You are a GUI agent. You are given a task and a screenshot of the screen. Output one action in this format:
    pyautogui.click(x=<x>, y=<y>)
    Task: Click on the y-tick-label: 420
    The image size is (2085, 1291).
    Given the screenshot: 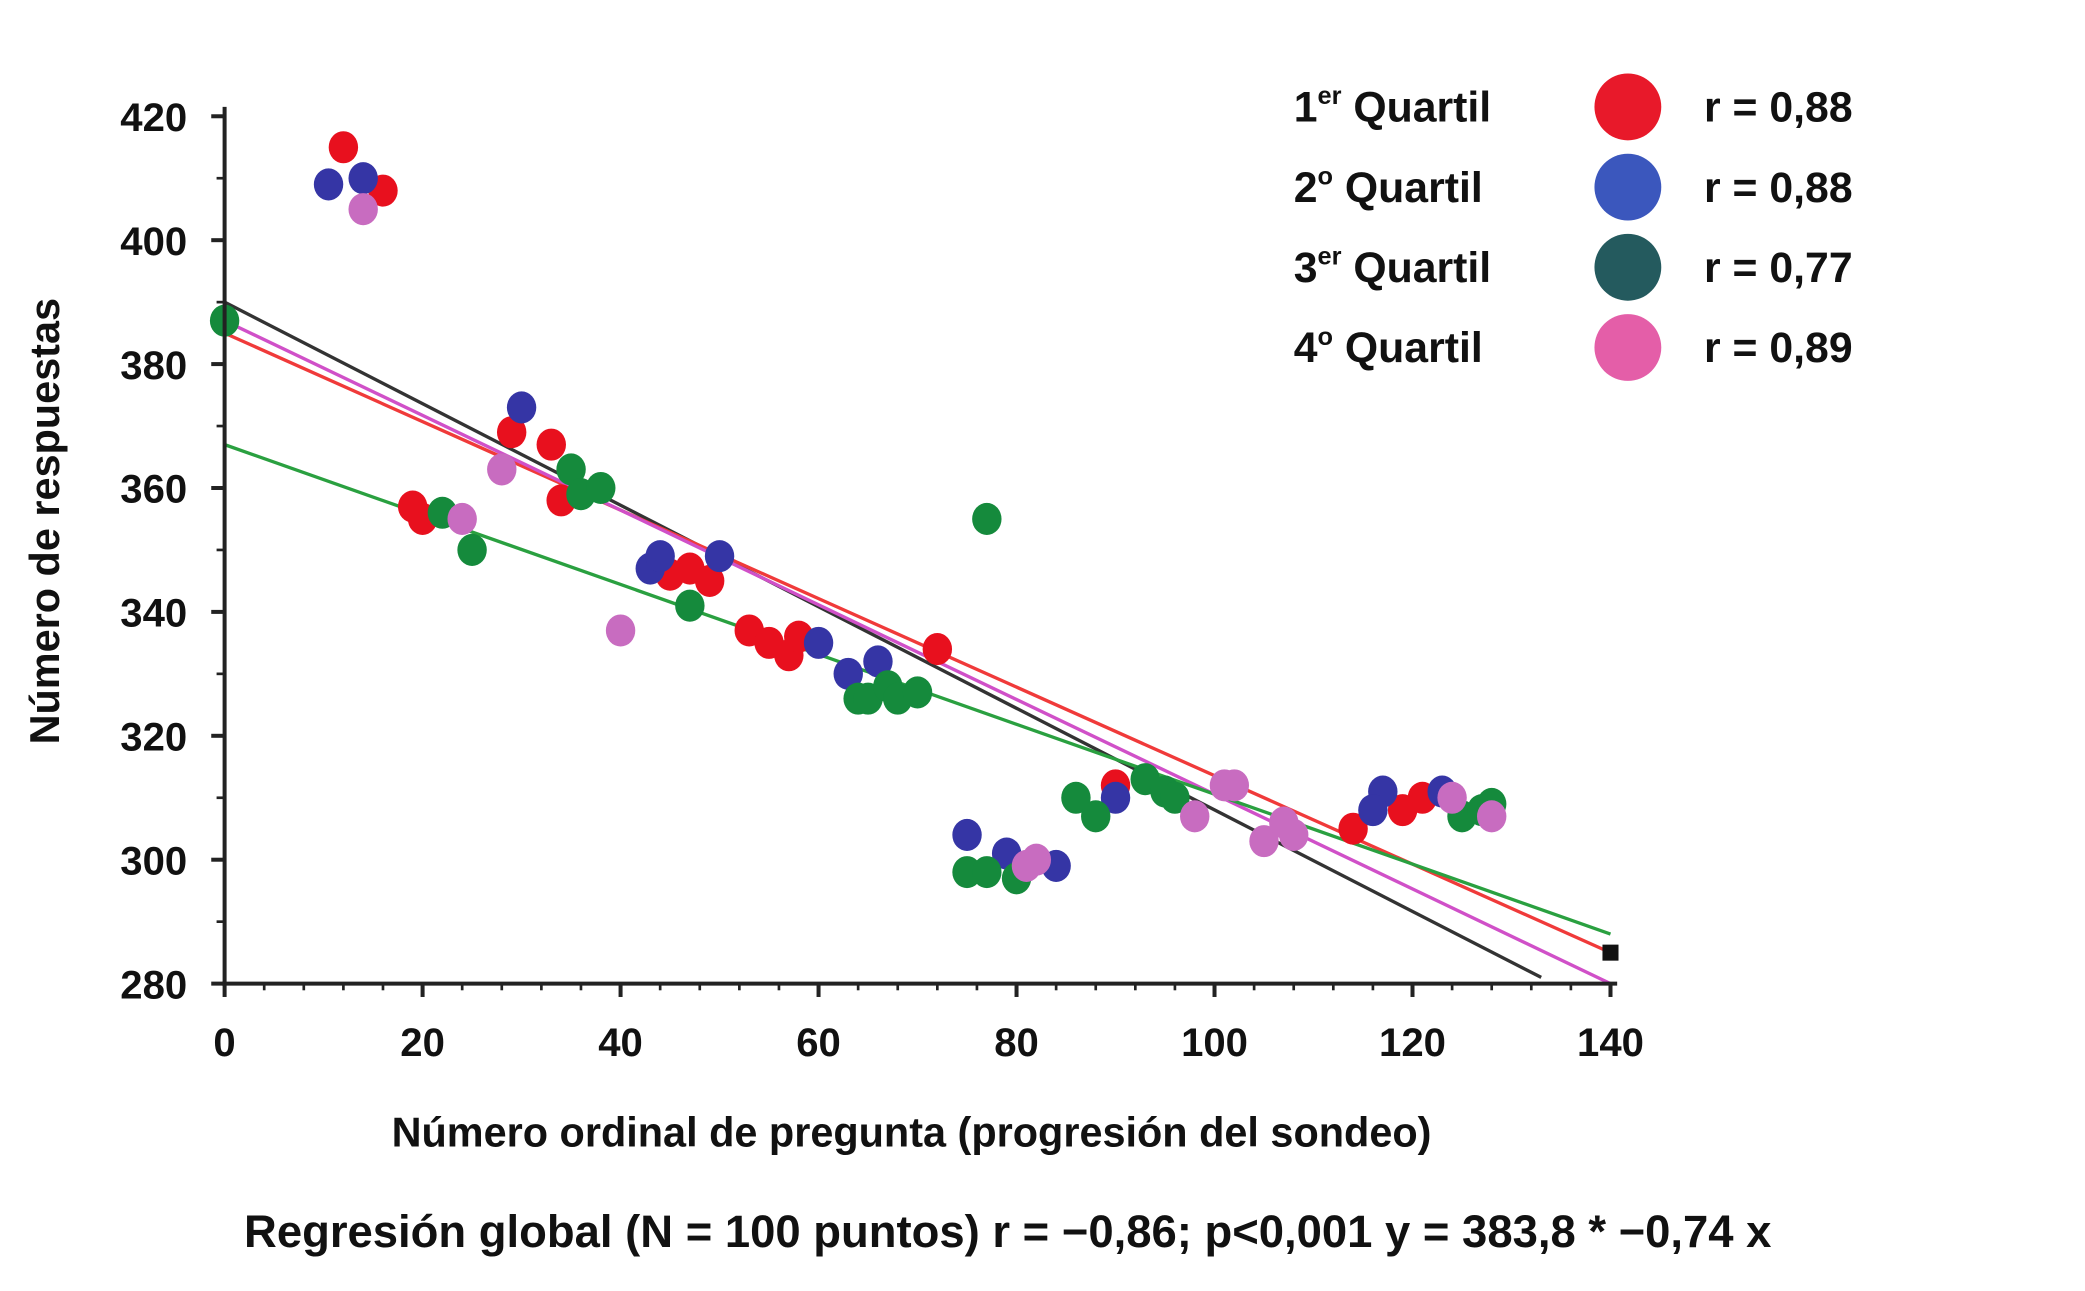 What is the action you would take?
    pyautogui.click(x=153, y=118)
    